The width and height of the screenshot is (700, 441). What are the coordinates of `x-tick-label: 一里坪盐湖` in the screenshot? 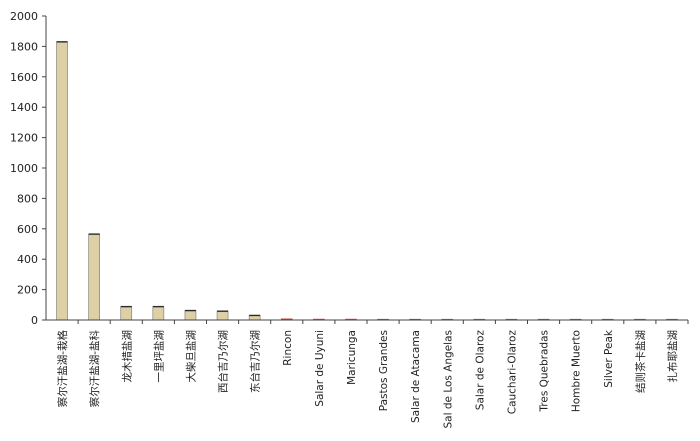 It's located at (158, 356).